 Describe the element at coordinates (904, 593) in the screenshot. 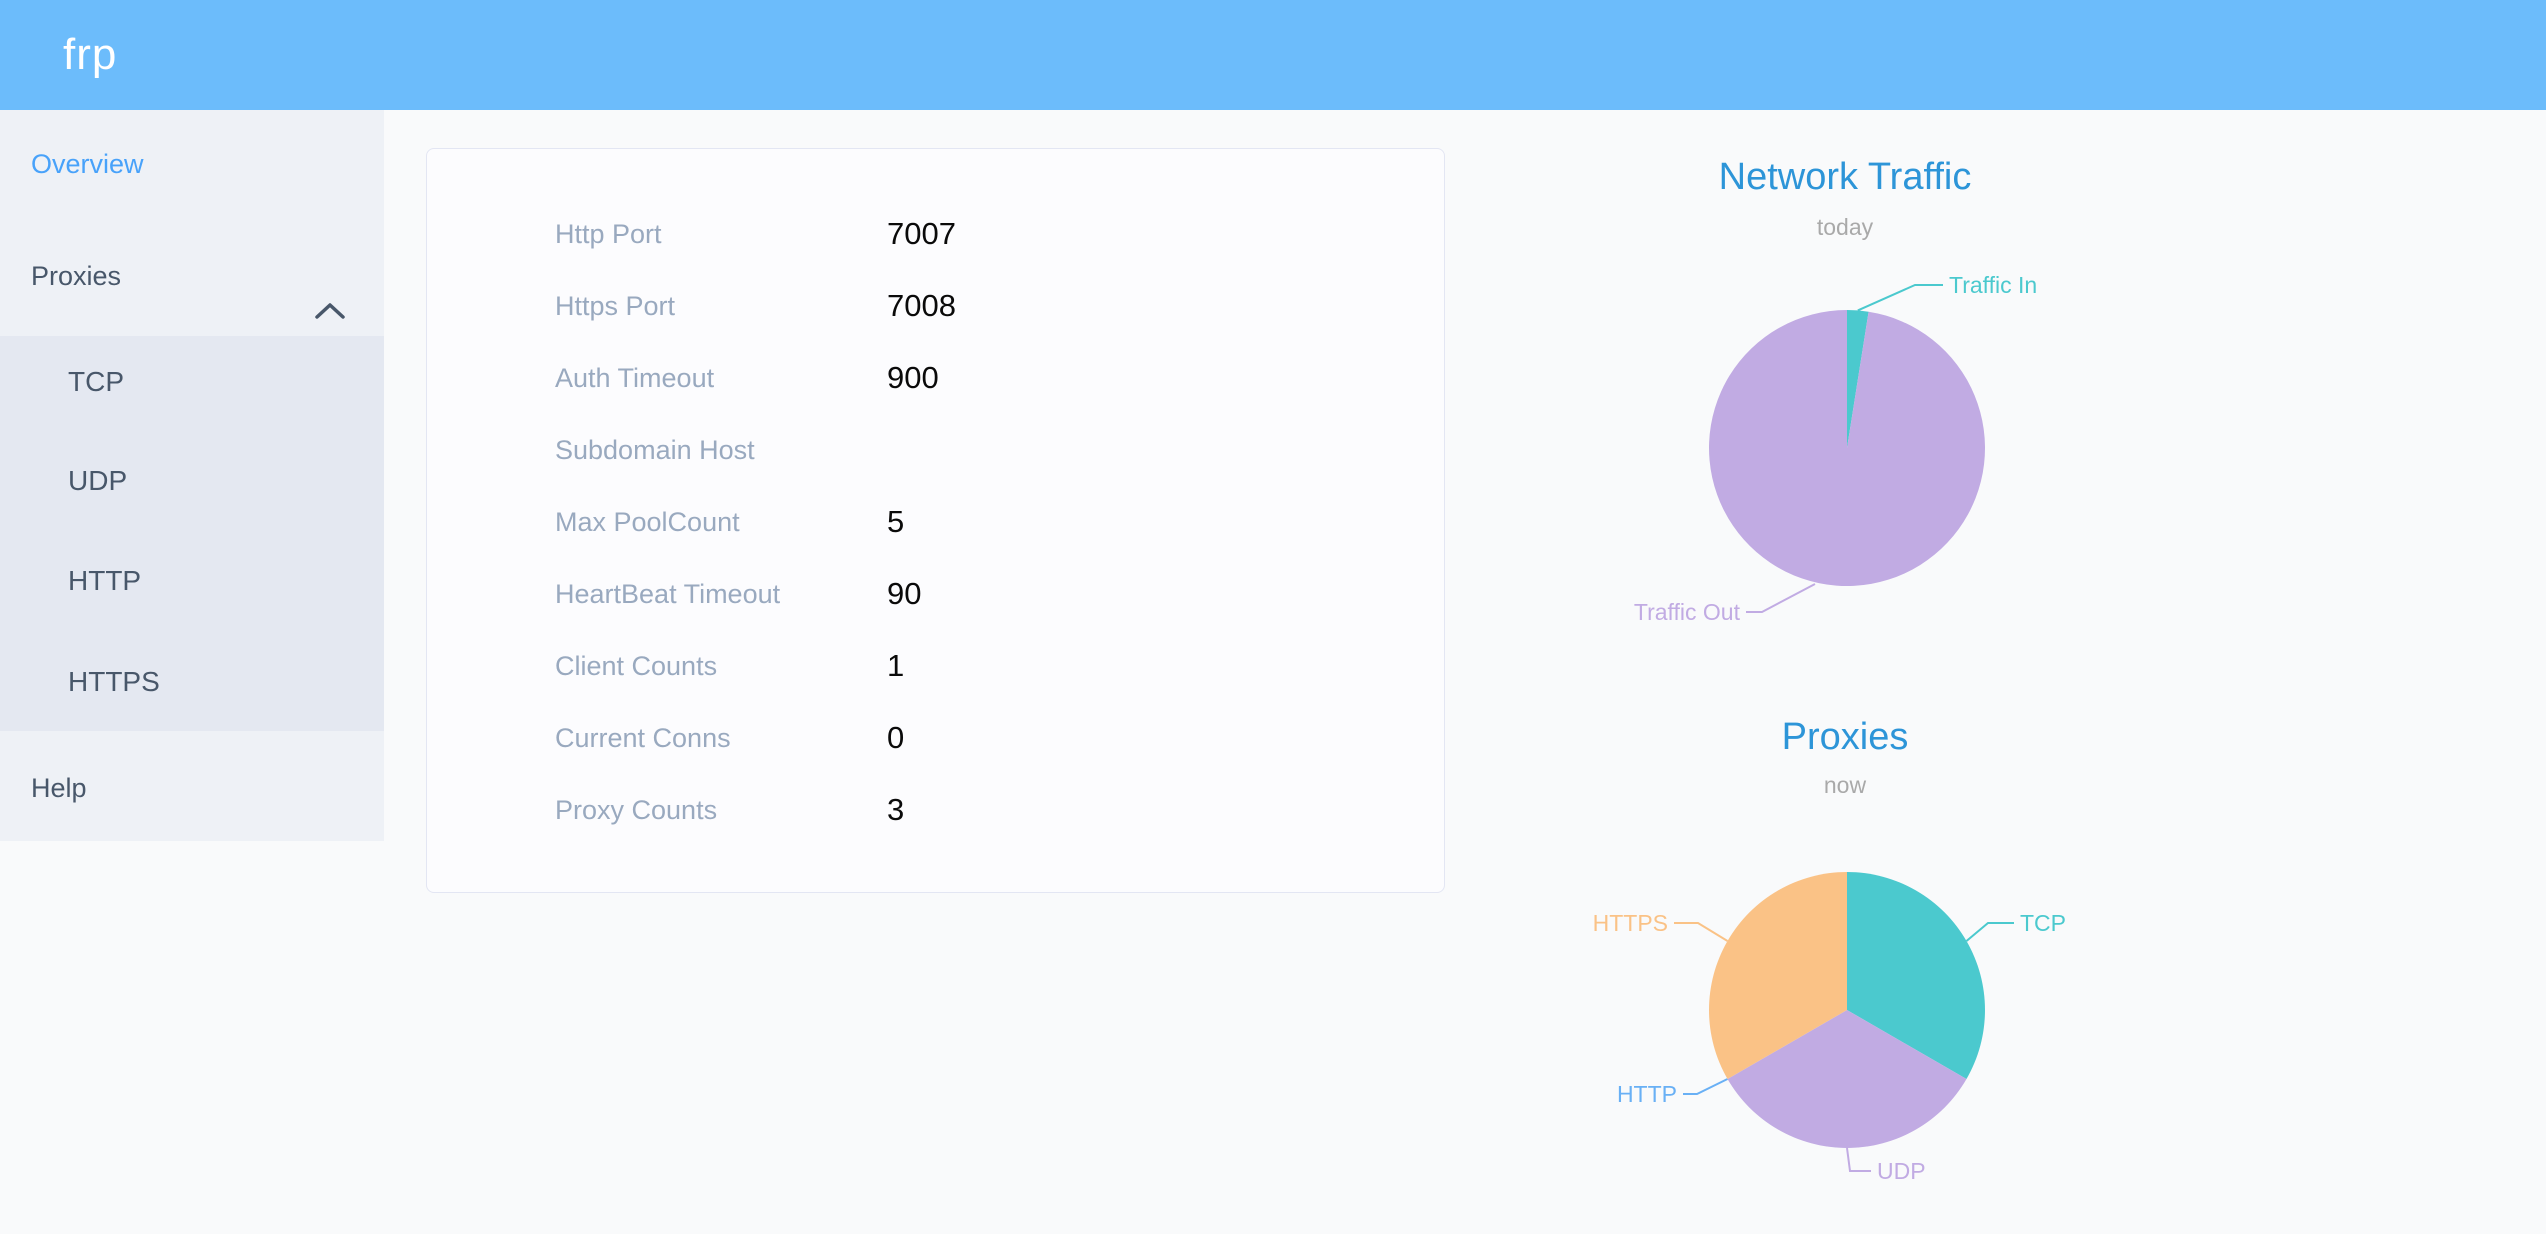

I see `config-value: 90` at that location.